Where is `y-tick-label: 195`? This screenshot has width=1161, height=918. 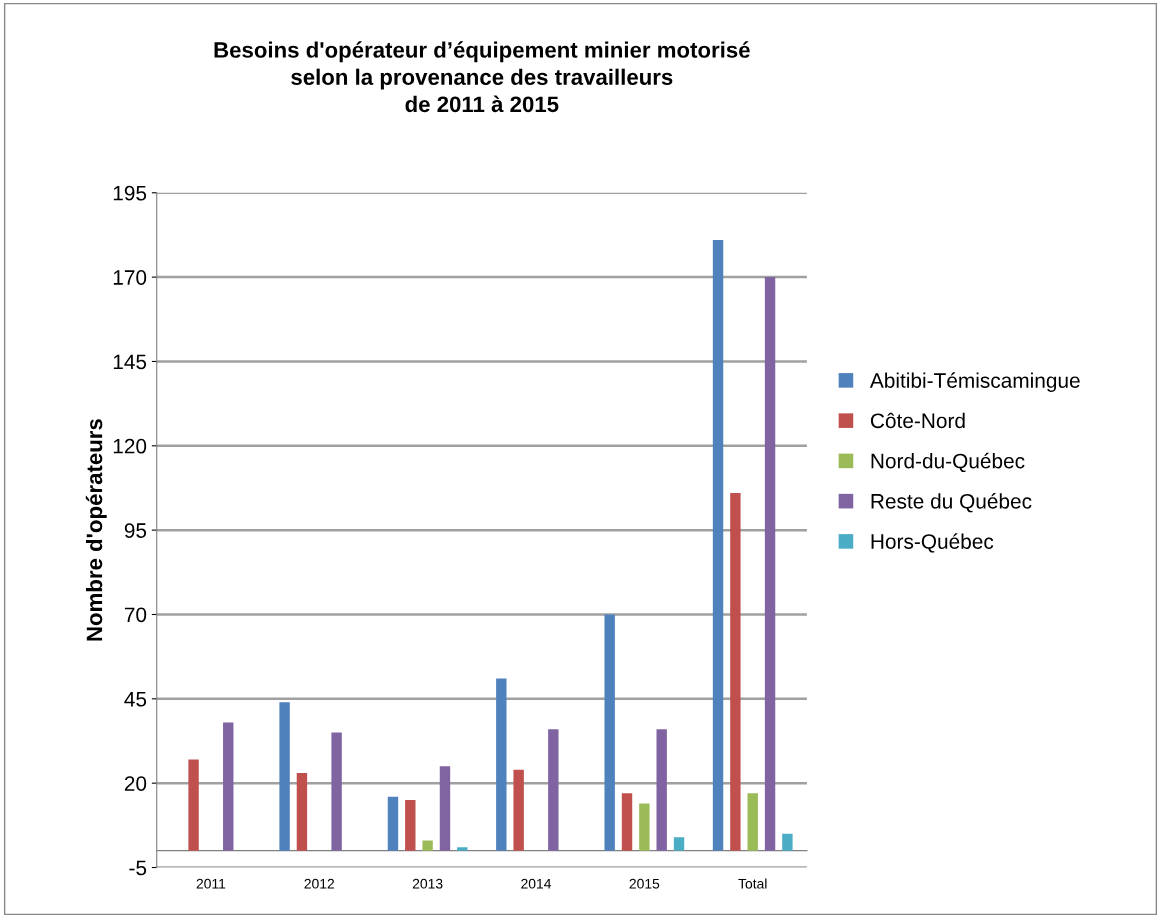 y-tick-label: 195 is located at coordinates (130, 193).